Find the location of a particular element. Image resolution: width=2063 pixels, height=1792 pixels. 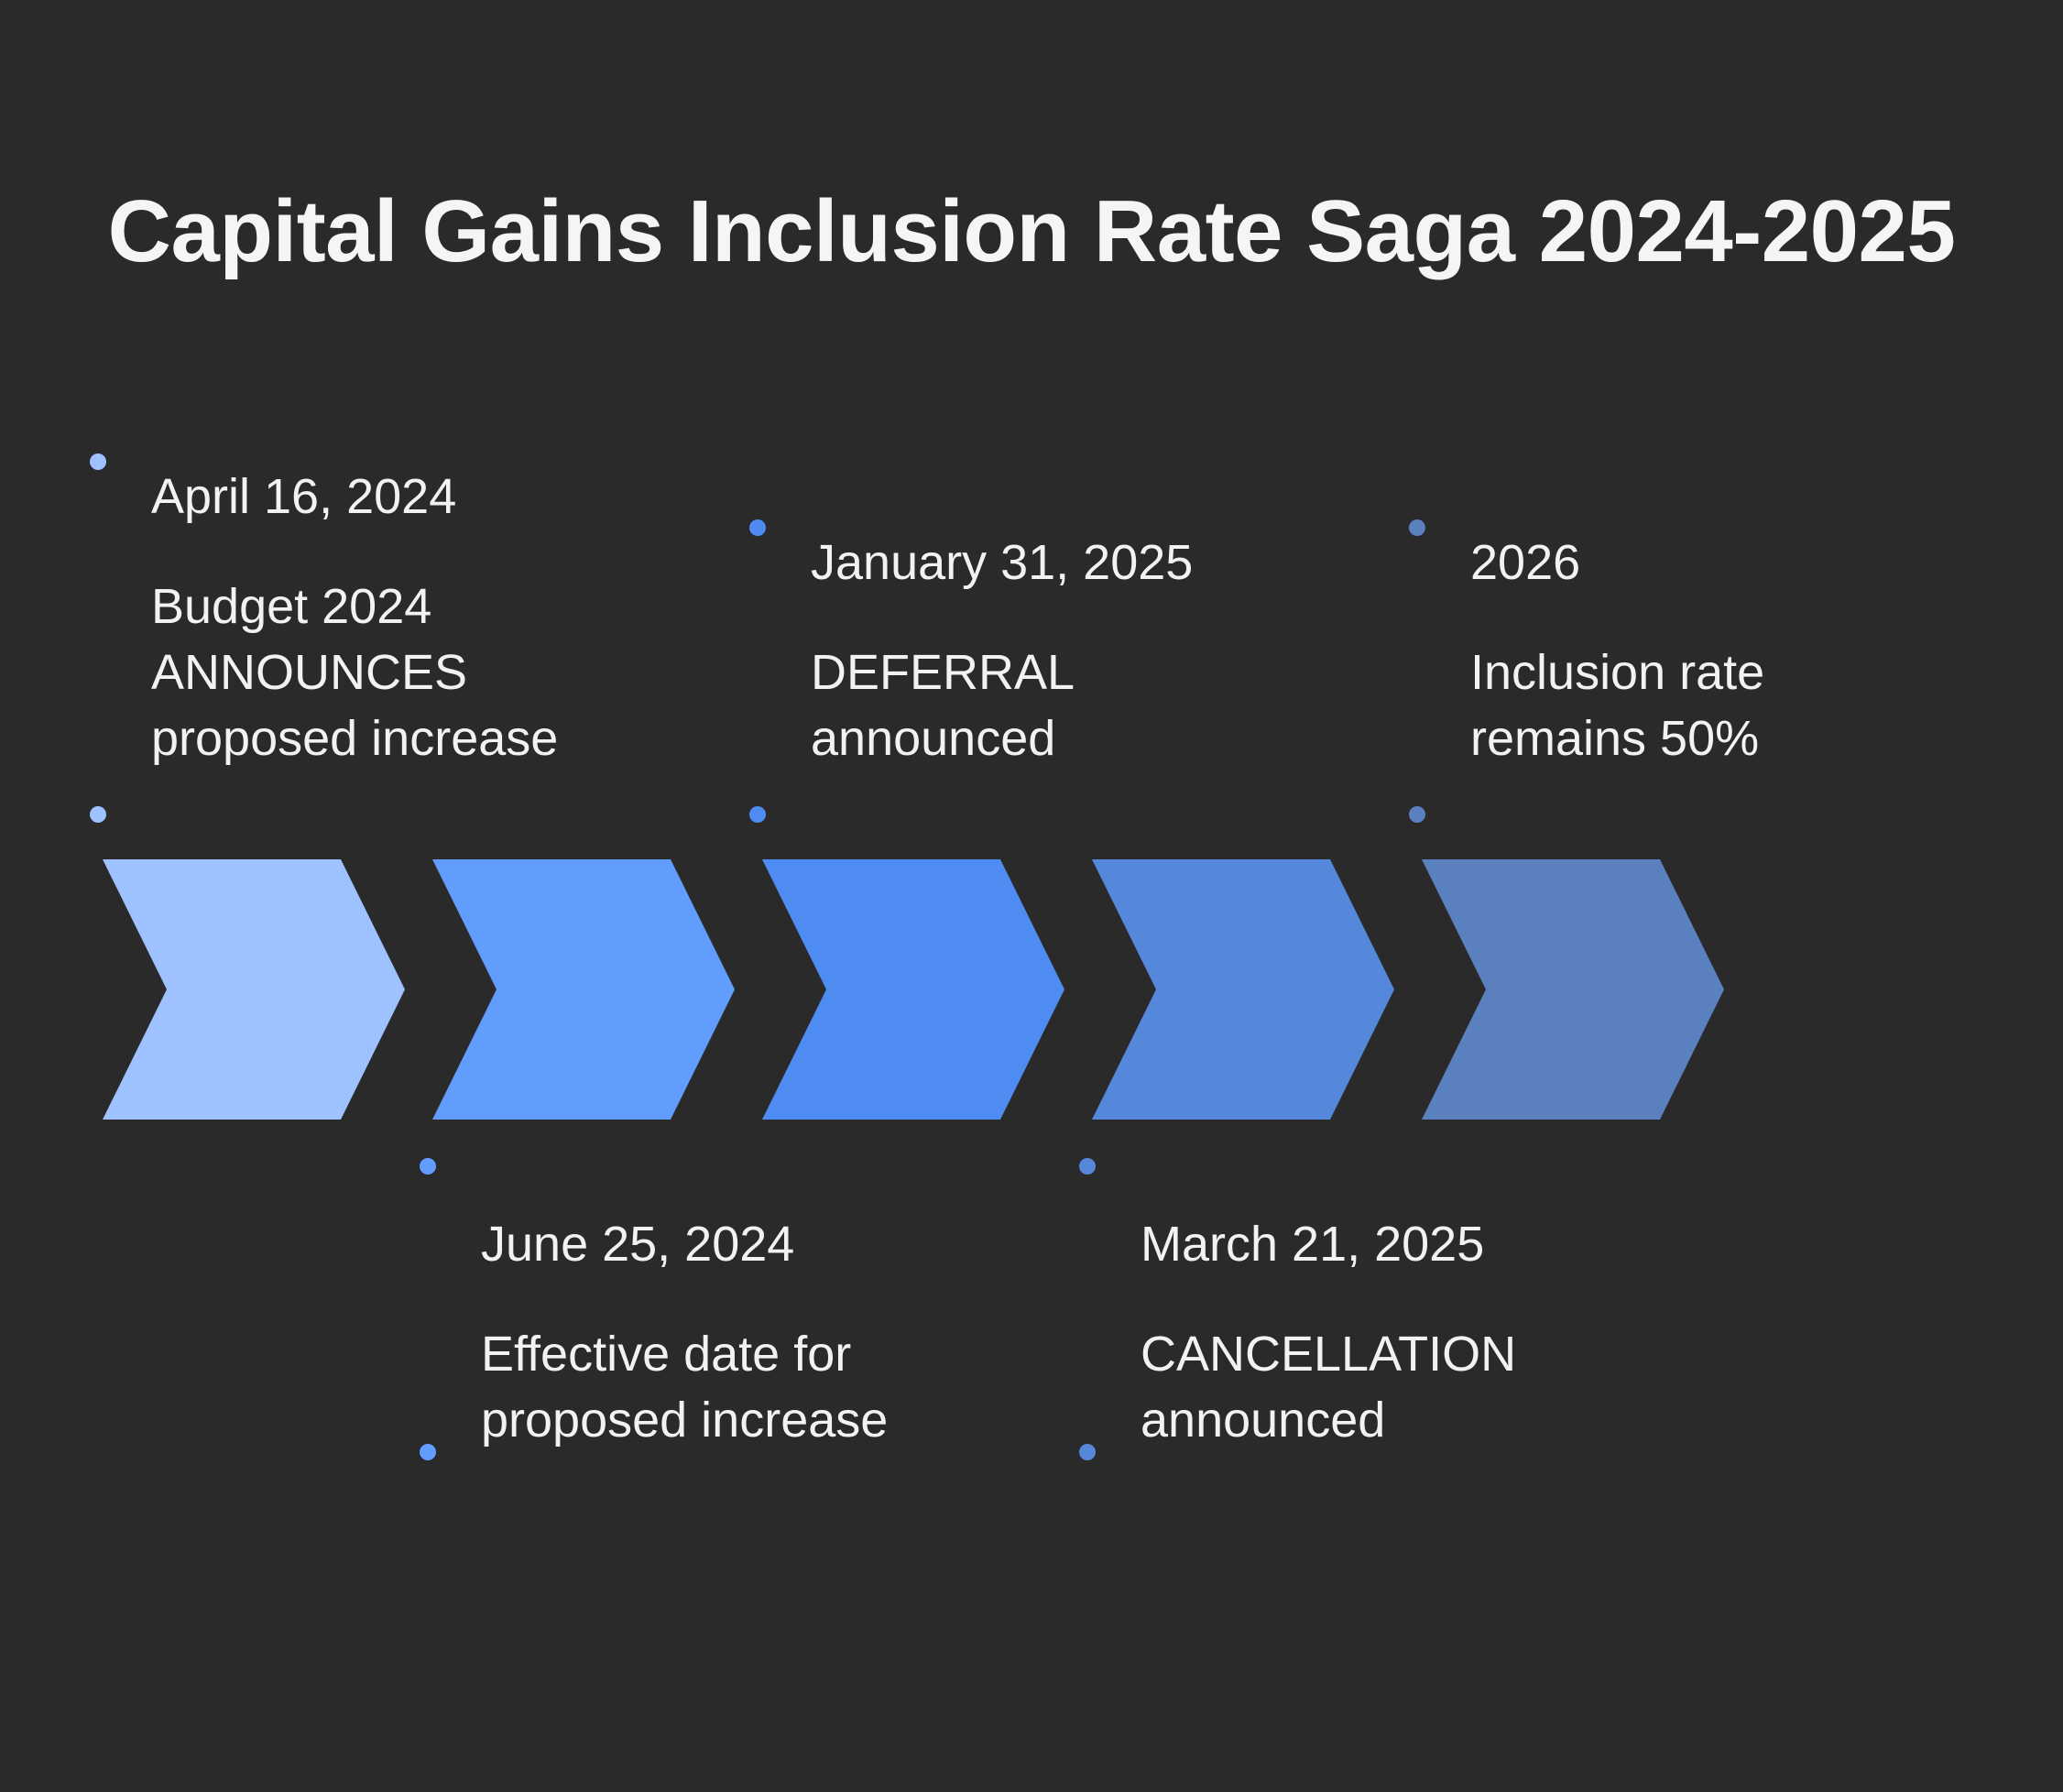

event-3-description: DEFERRAL announced is located at coordinates (1067, 705).